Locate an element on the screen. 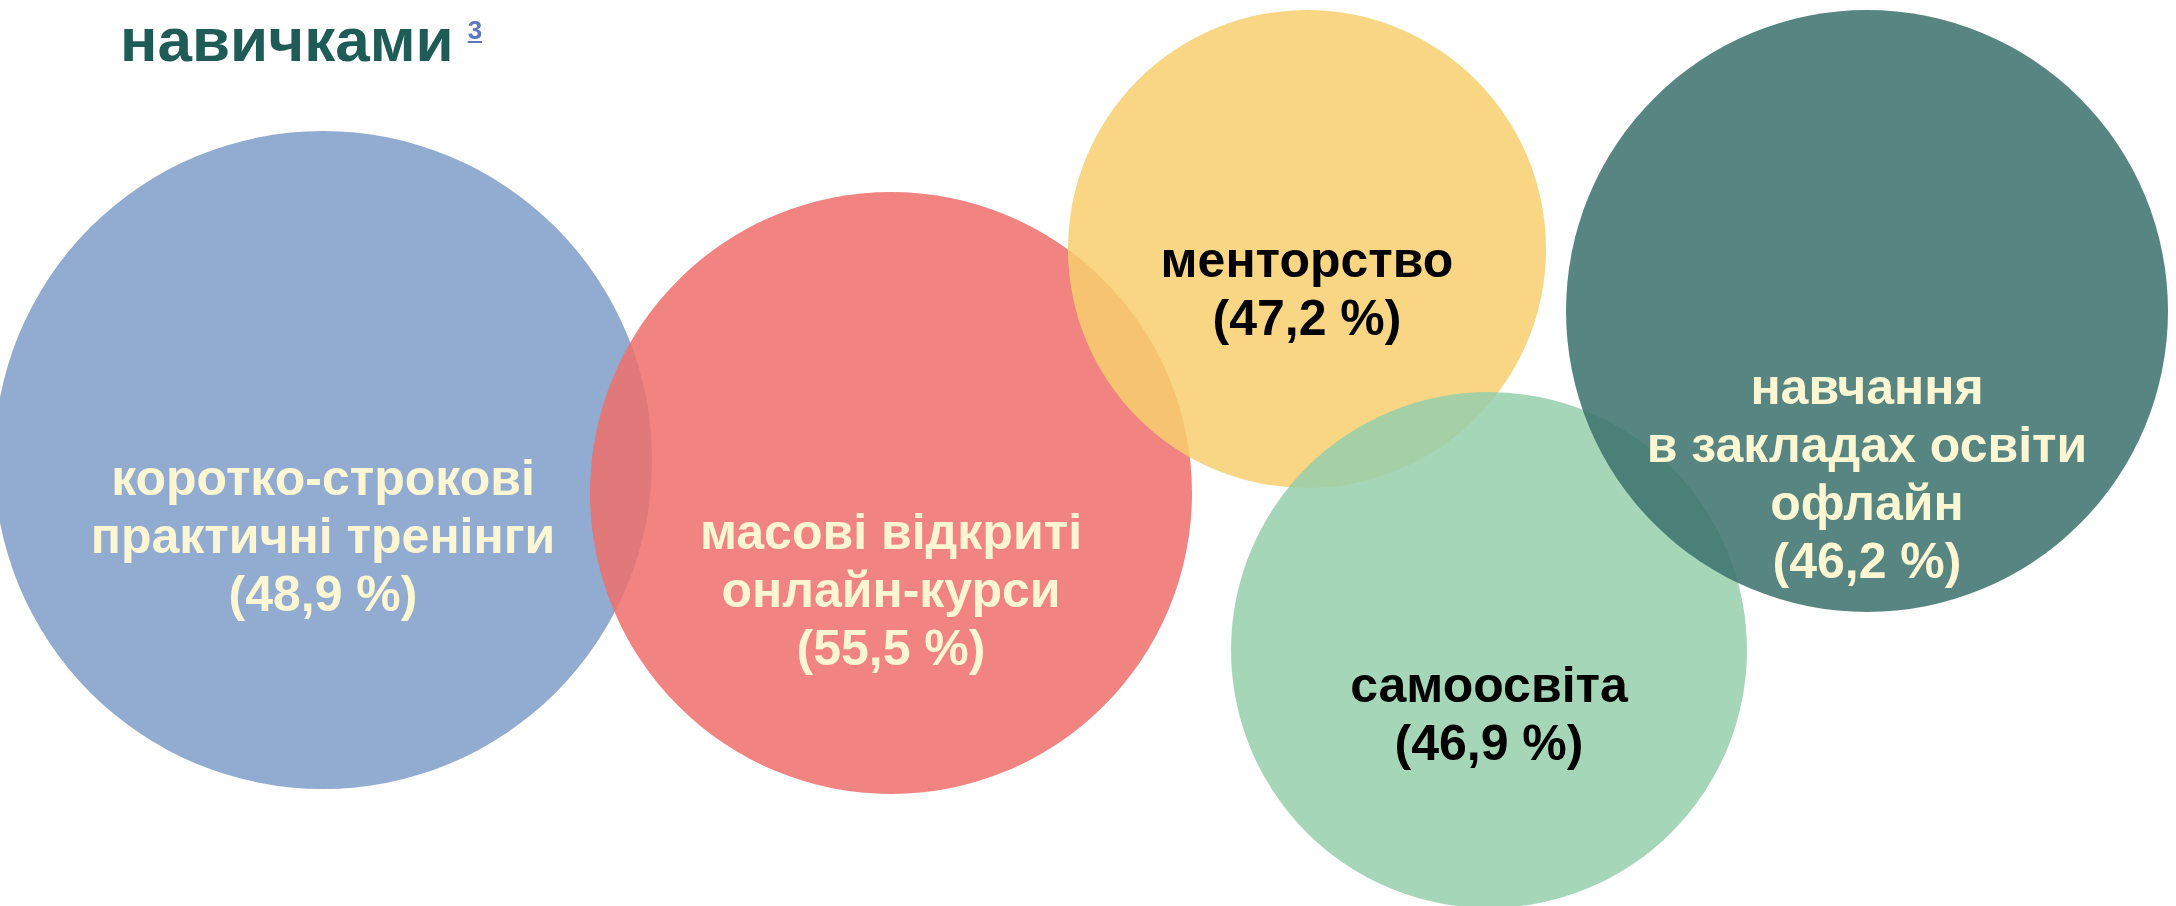  data-label: (48,9 %) is located at coordinates (323, 594).